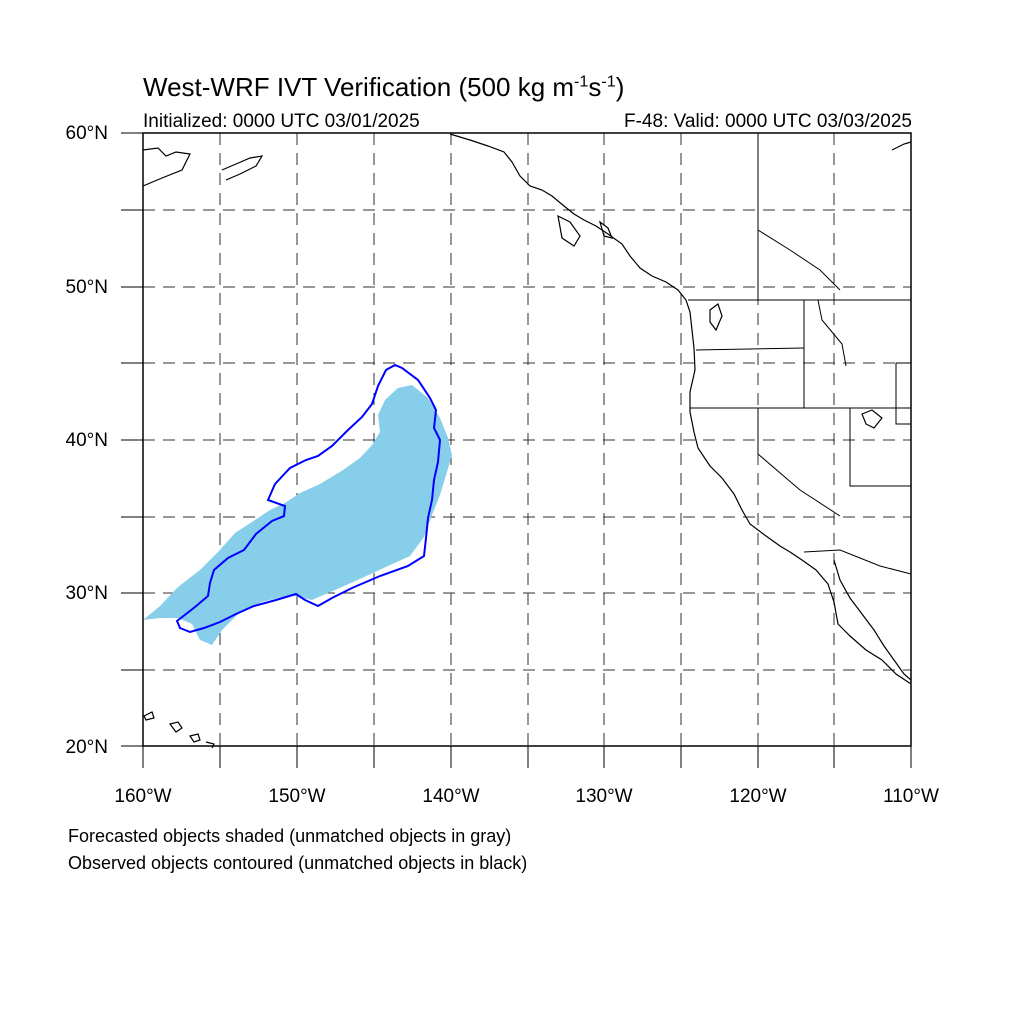  I want to click on lon-label-110w: 110°W, so click(911, 796).